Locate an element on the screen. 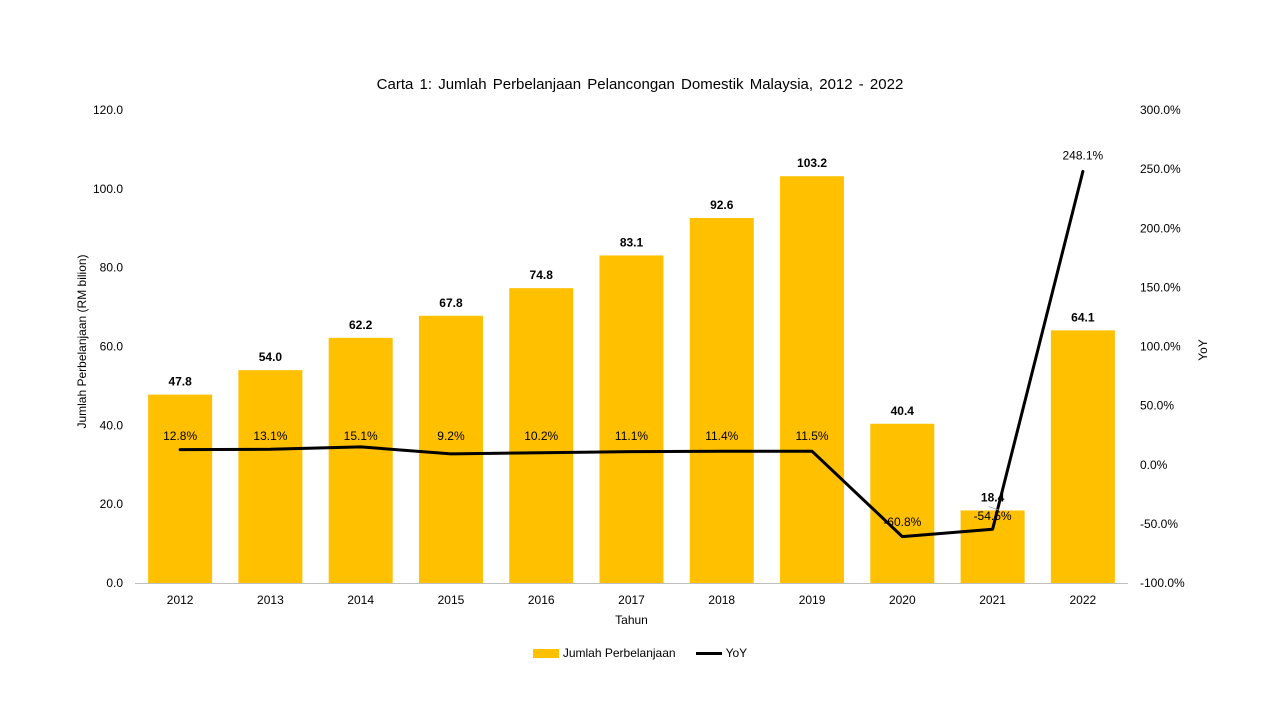 The height and width of the screenshot is (720, 1280). yoy-label-2017: 11.1% is located at coordinates (631, 436).